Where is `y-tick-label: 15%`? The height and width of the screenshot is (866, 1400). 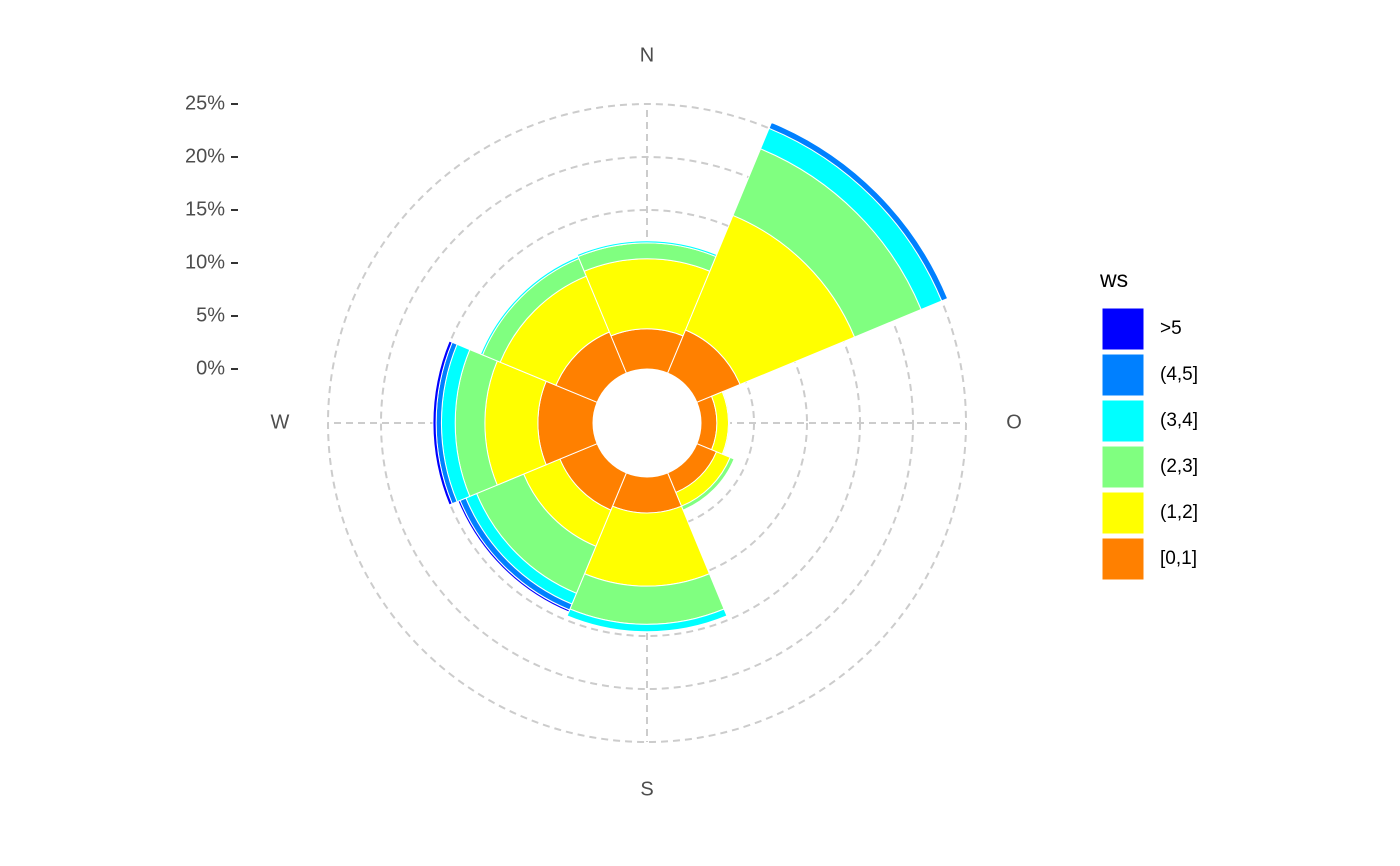
y-tick-label: 15% is located at coordinates (205, 209).